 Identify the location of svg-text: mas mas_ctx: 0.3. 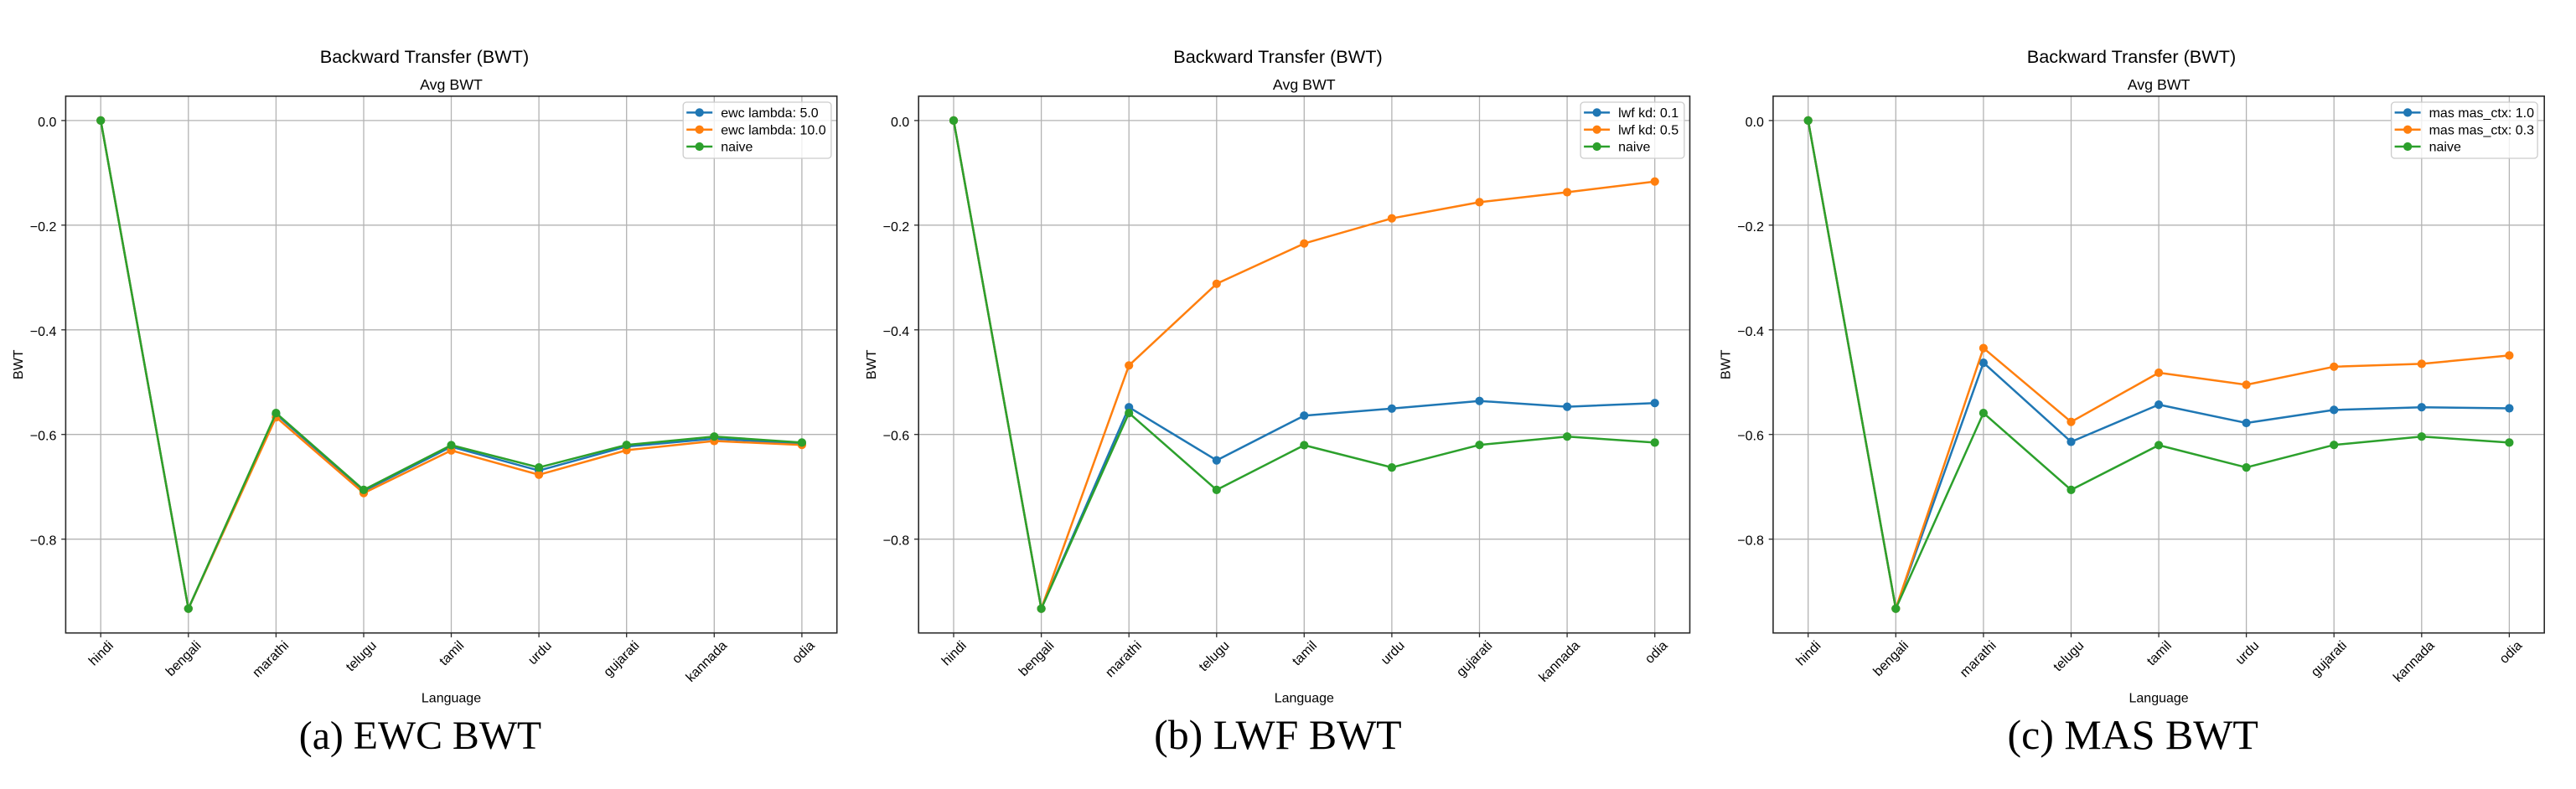
(2481, 130).